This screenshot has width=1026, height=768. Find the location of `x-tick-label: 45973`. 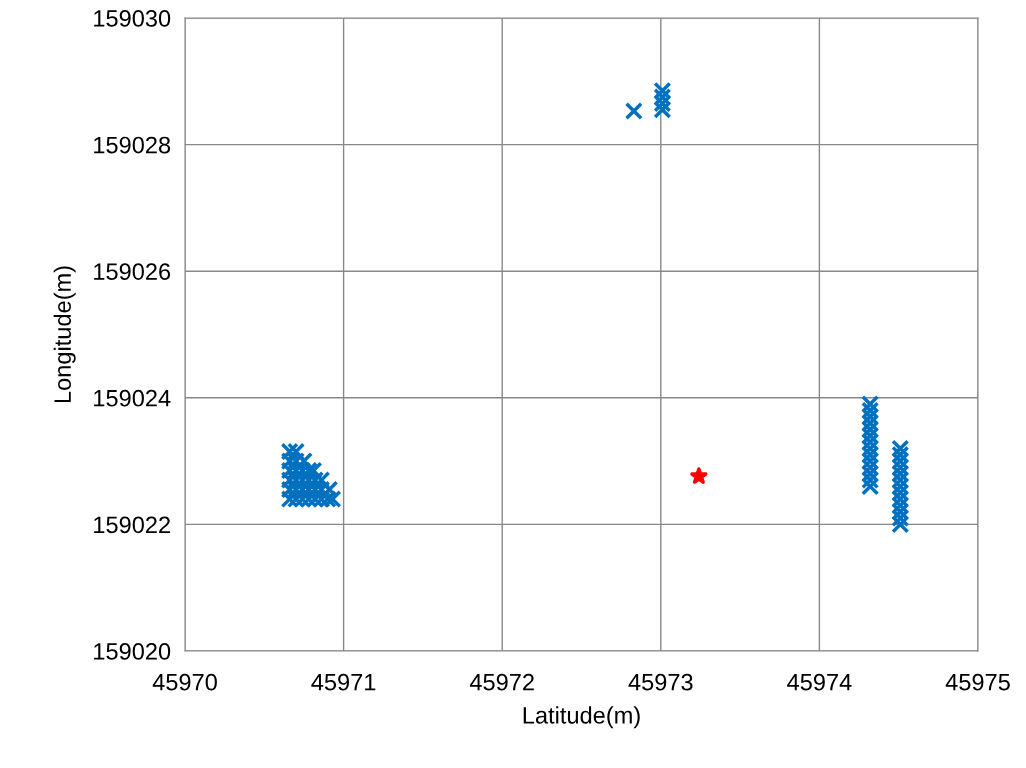

x-tick-label: 45973 is located at coordinates (660, 682).